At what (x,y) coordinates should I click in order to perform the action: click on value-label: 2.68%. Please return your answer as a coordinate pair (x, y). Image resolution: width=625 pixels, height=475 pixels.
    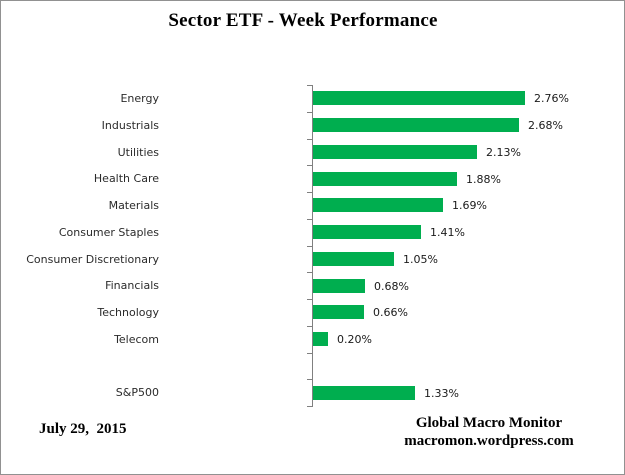
    Looking at the image, I should click on (545, 125).